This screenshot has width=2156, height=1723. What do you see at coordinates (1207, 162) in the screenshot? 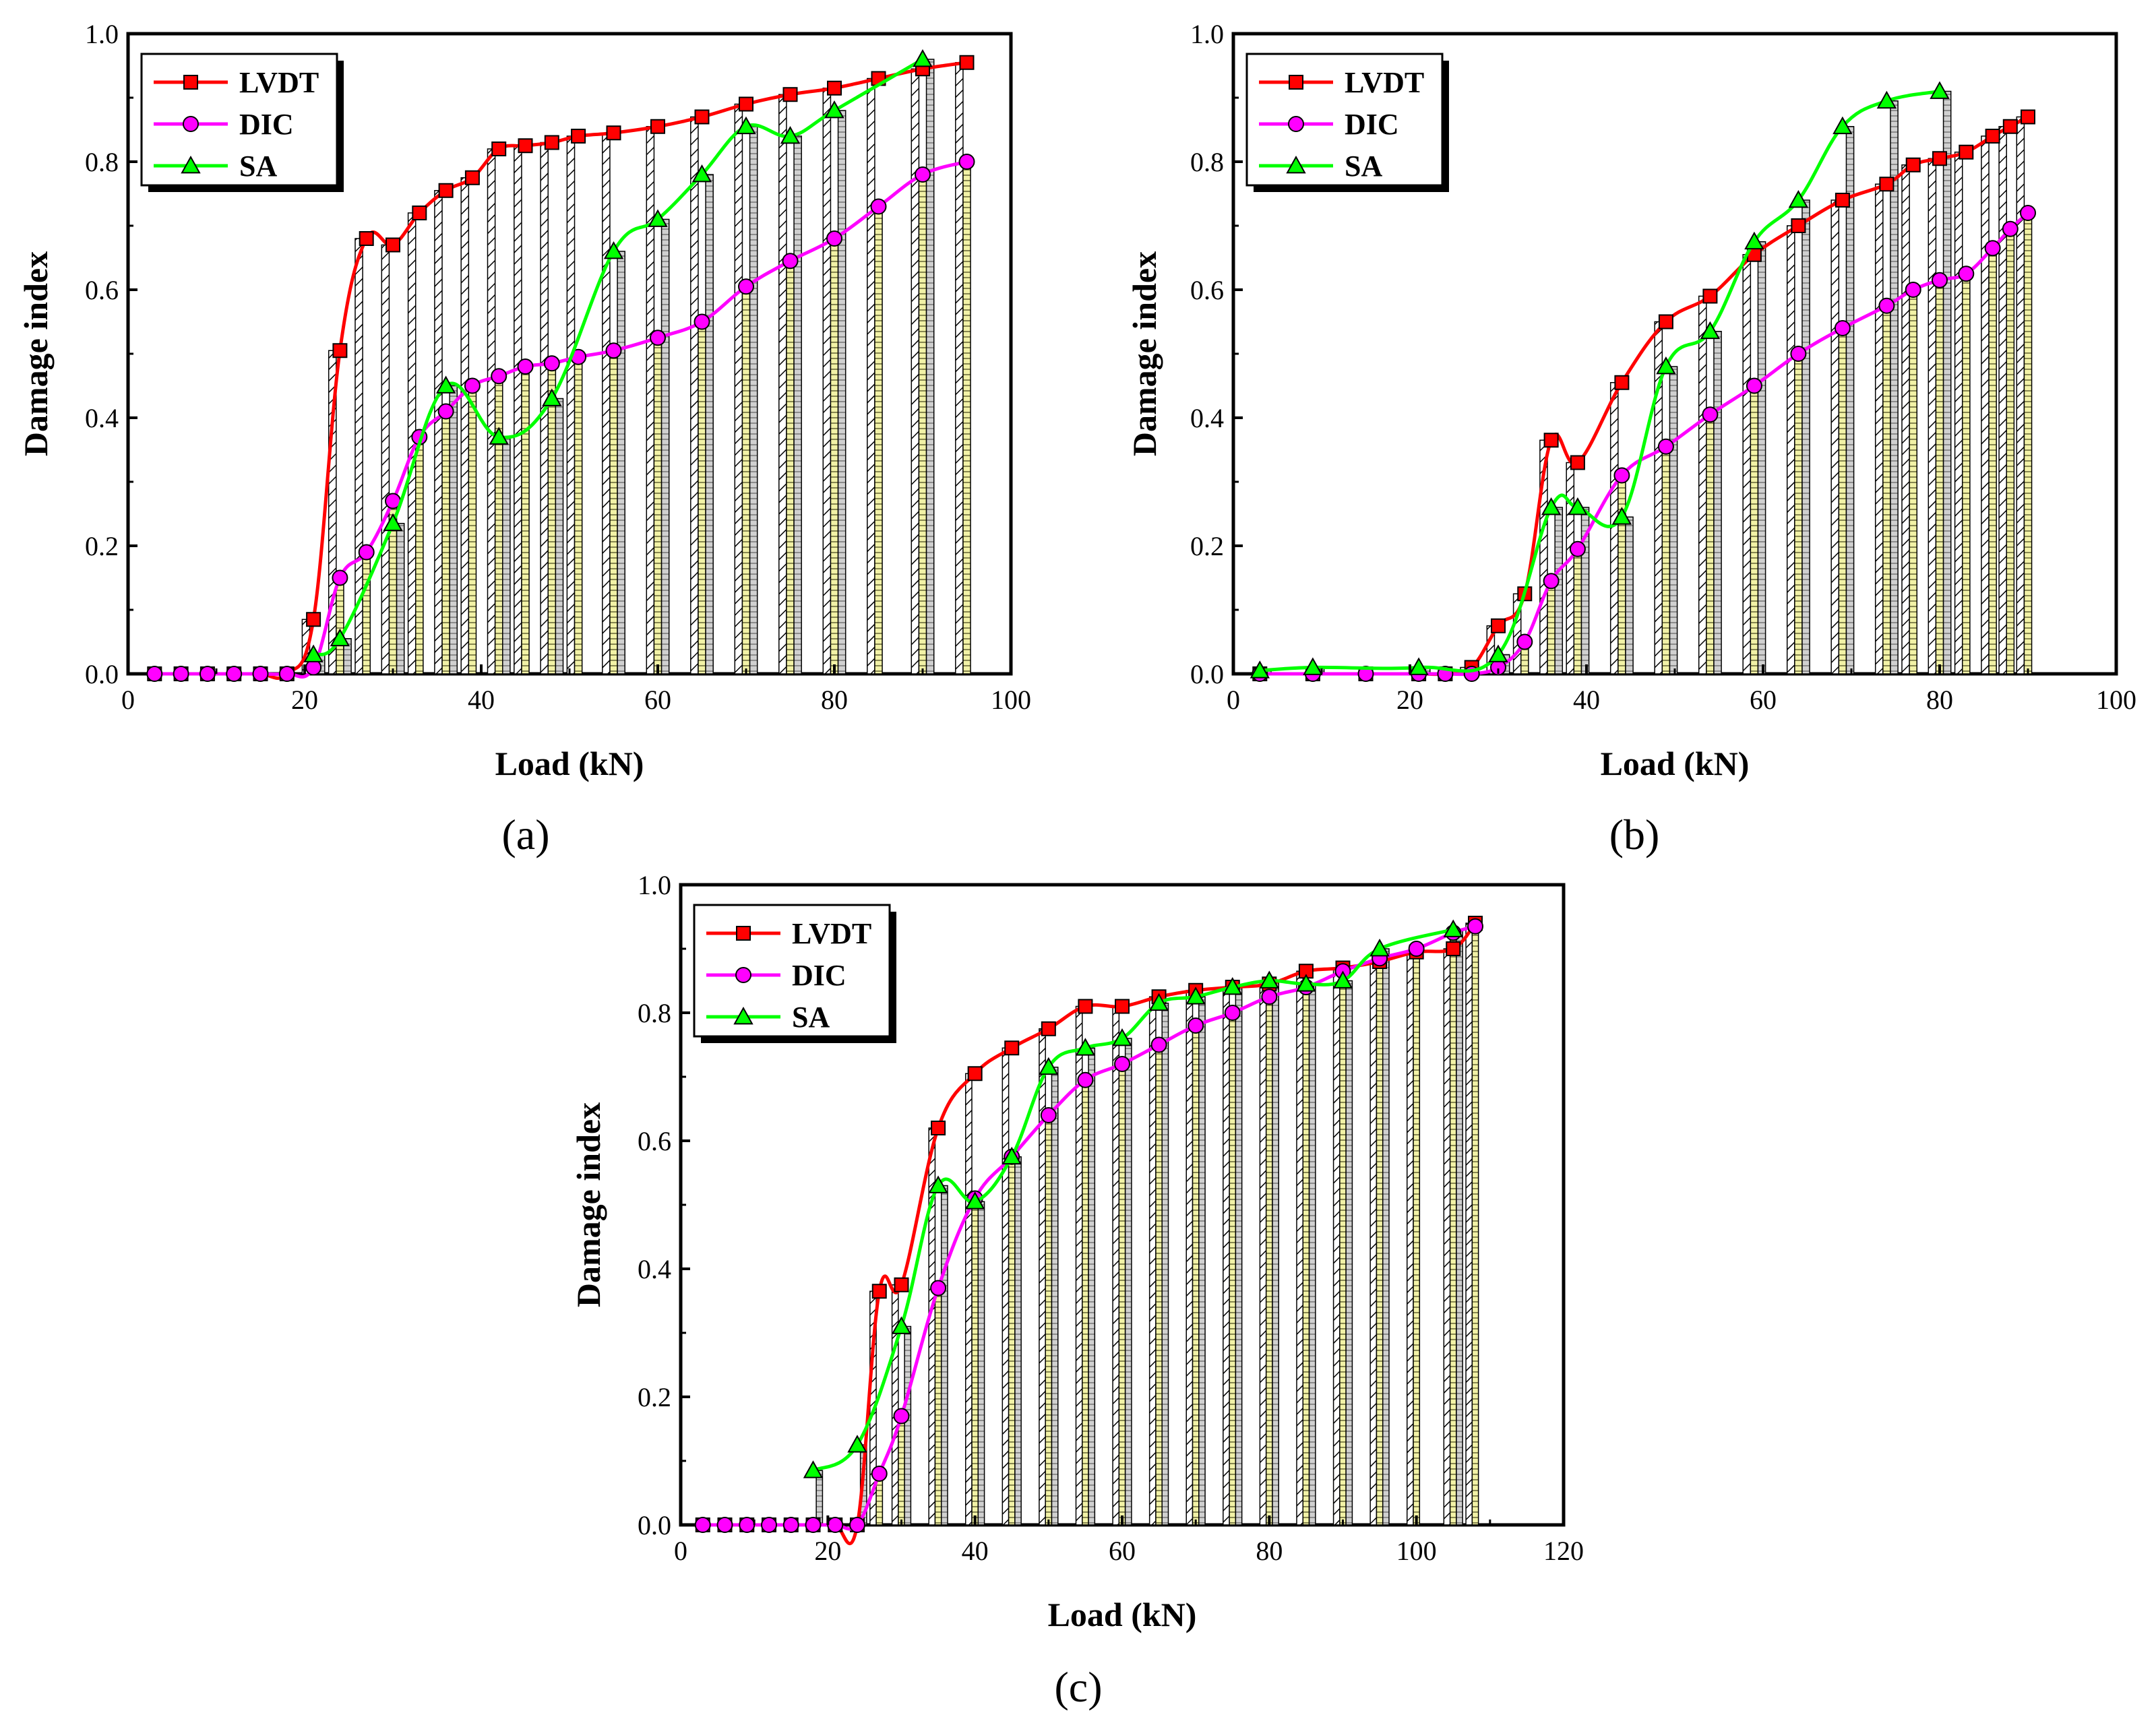
I see `y-tick-label-b-4: 0.8` at bounding box center [1207, 162].